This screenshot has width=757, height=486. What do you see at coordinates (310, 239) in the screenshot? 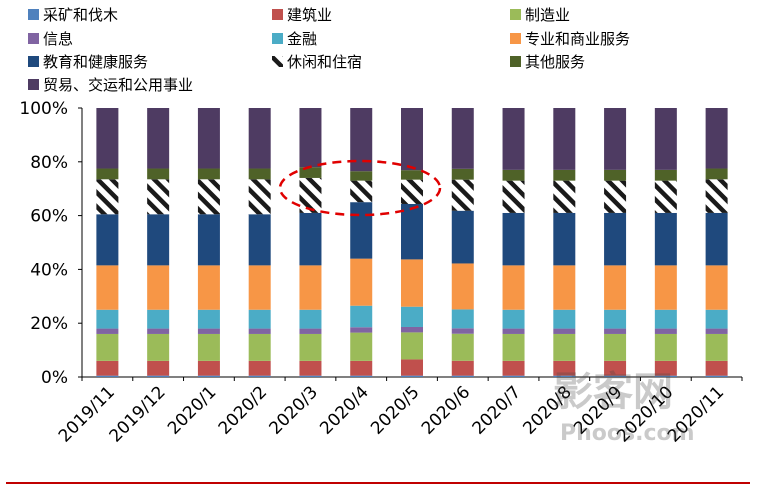
I see `bar-segment-2020-3-s6` at bounding box center [310, 239].